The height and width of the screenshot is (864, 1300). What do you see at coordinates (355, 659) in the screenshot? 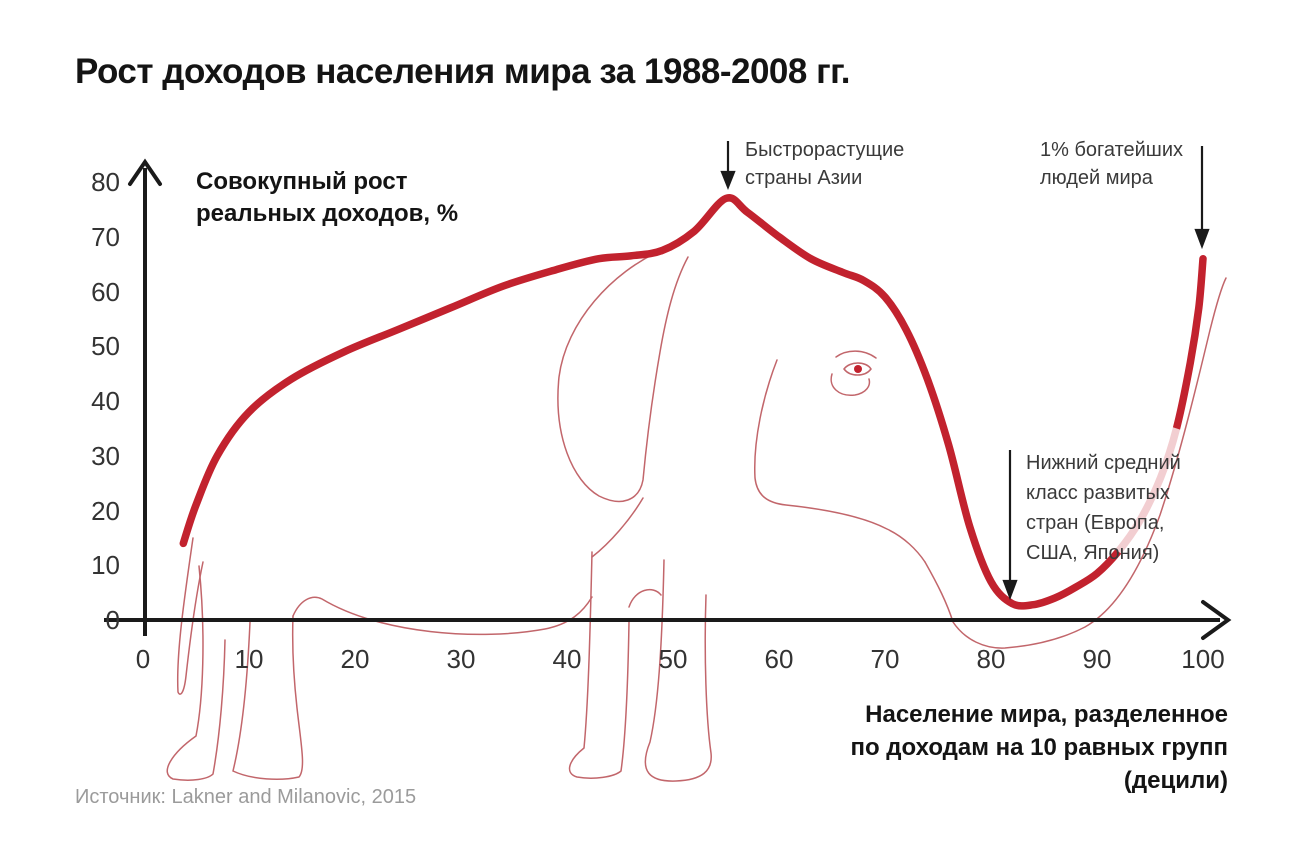
I see `x-tick-label: 20` at bounding box center [355, 659].